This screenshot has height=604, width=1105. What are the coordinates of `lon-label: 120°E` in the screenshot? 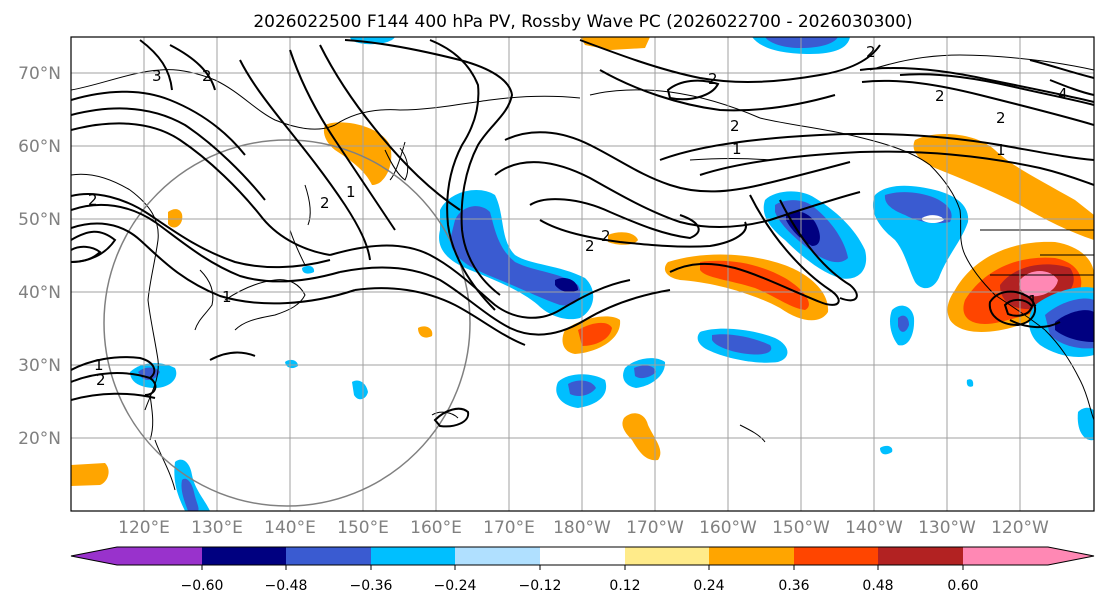 It's located at (144, 528).